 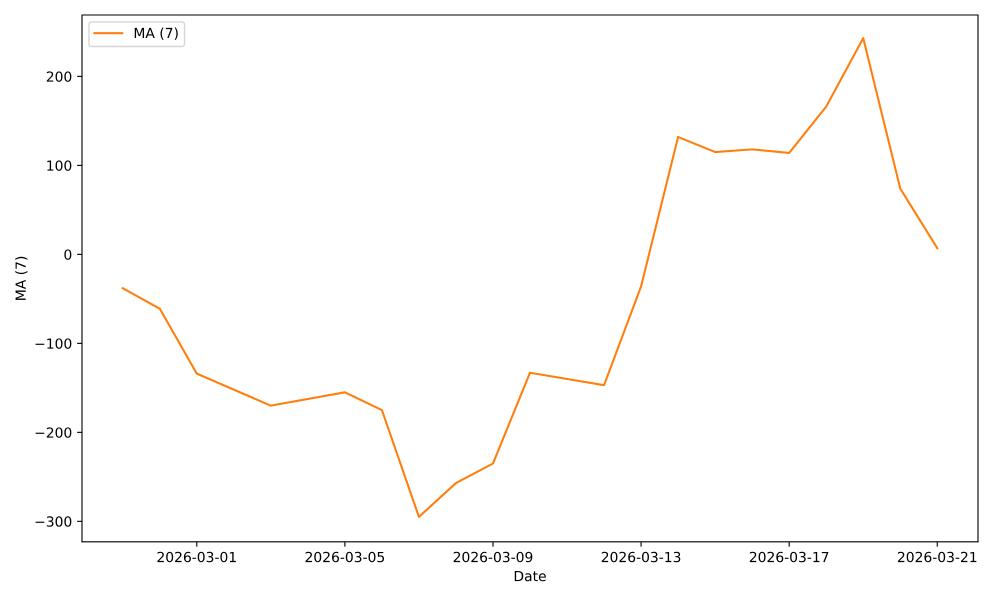 I want to click on x-tick-label: 2026-03-05, so click(x=345, y=557).